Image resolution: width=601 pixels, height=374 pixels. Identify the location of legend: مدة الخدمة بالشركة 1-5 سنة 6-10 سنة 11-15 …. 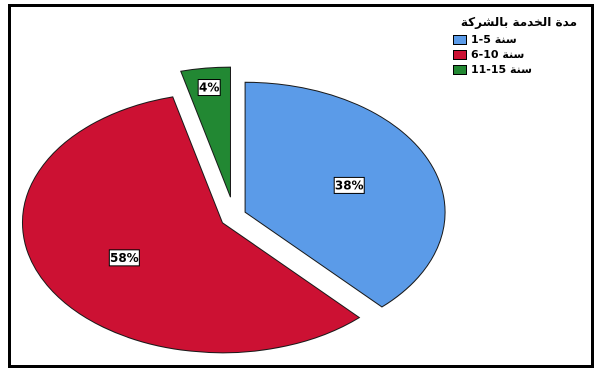
(502, 46).